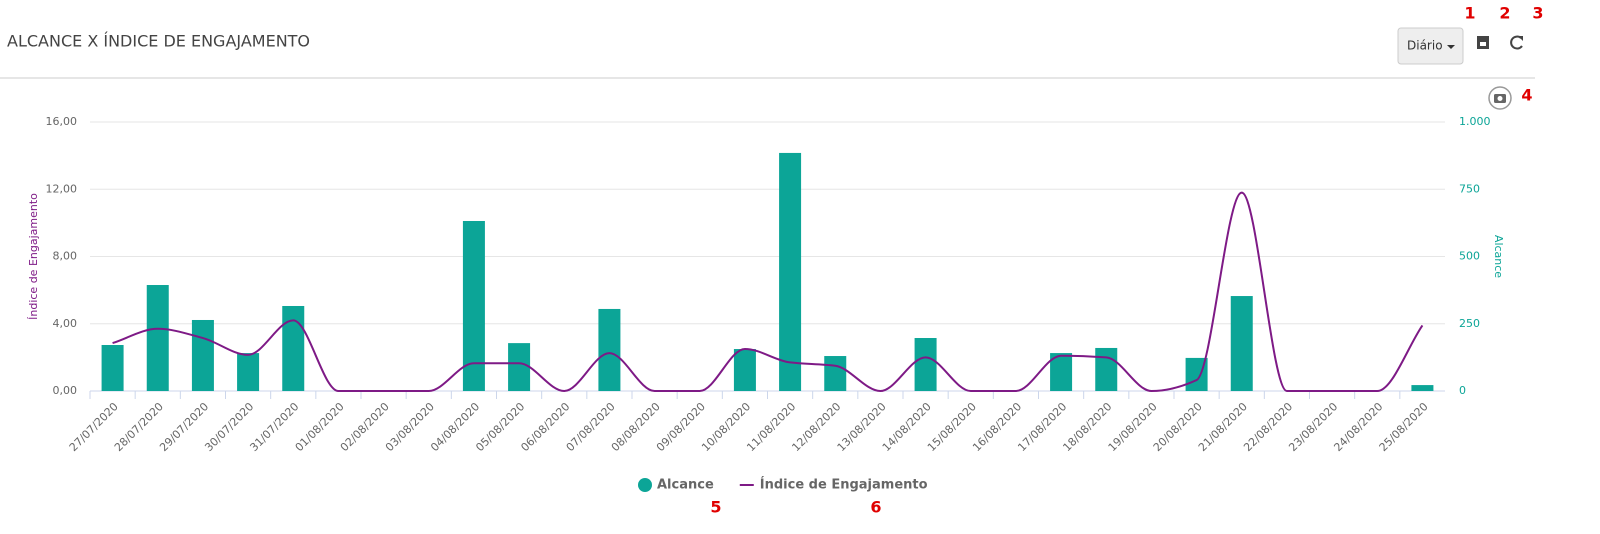  Describe the element at coordinates (1469, 323) in the screenshot. I see `y2-tick-label: 250` at that location.